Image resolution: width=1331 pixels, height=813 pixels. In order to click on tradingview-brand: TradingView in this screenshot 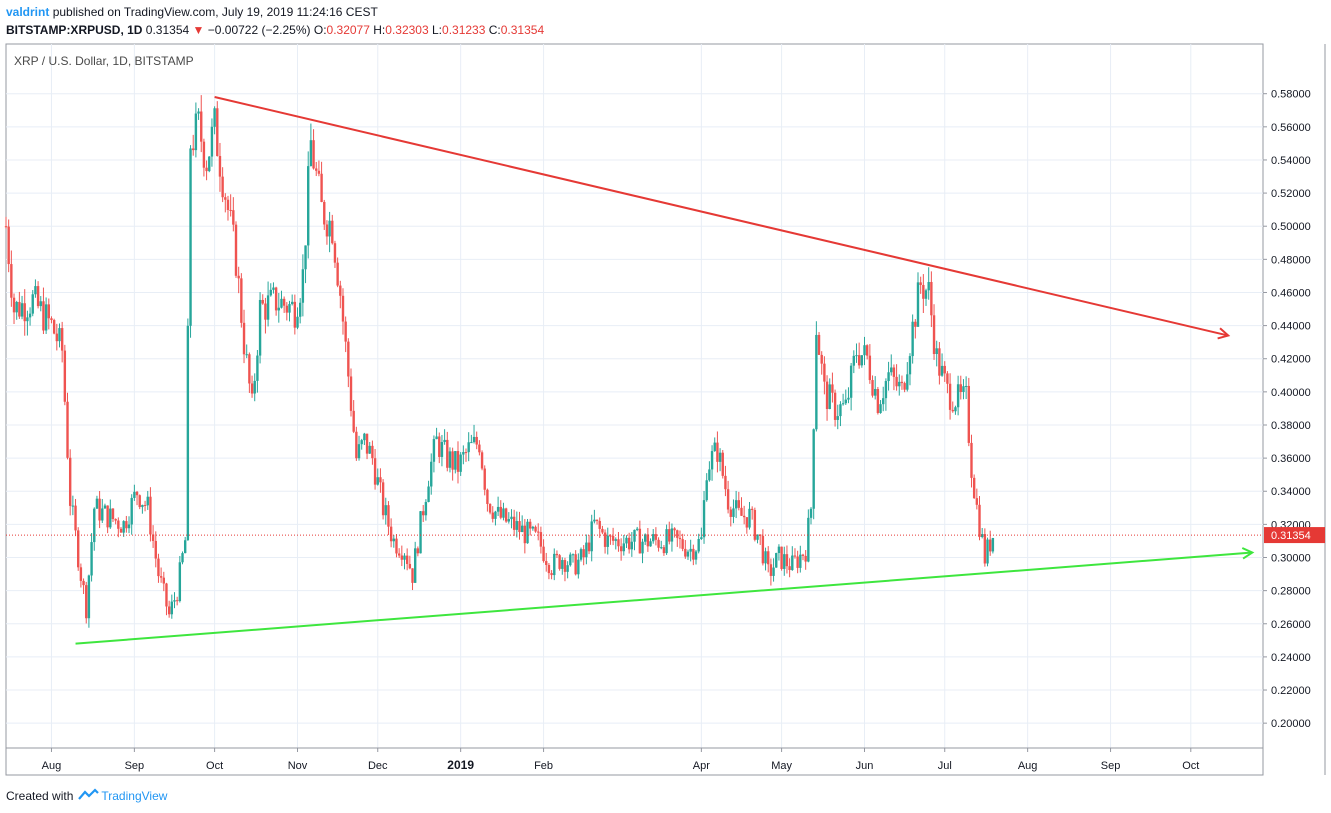, I will do `click(134, 795)`.